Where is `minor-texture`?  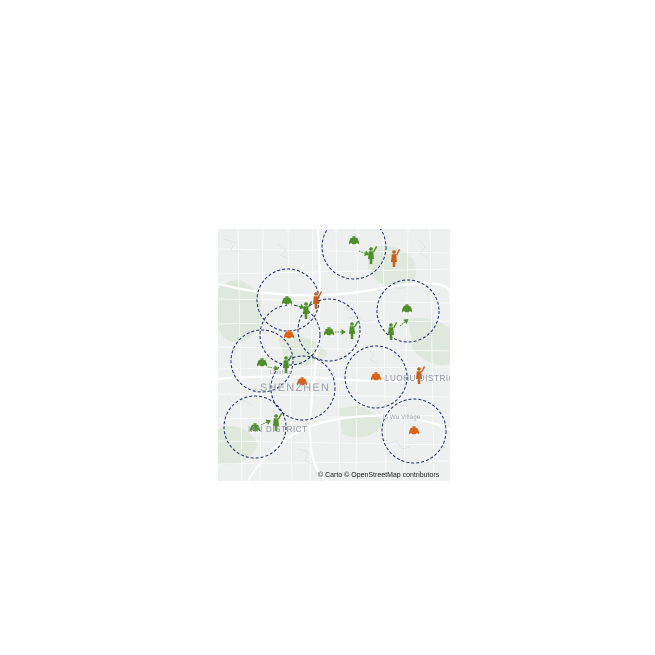 minor-texture is located at coordinates (325, 351).